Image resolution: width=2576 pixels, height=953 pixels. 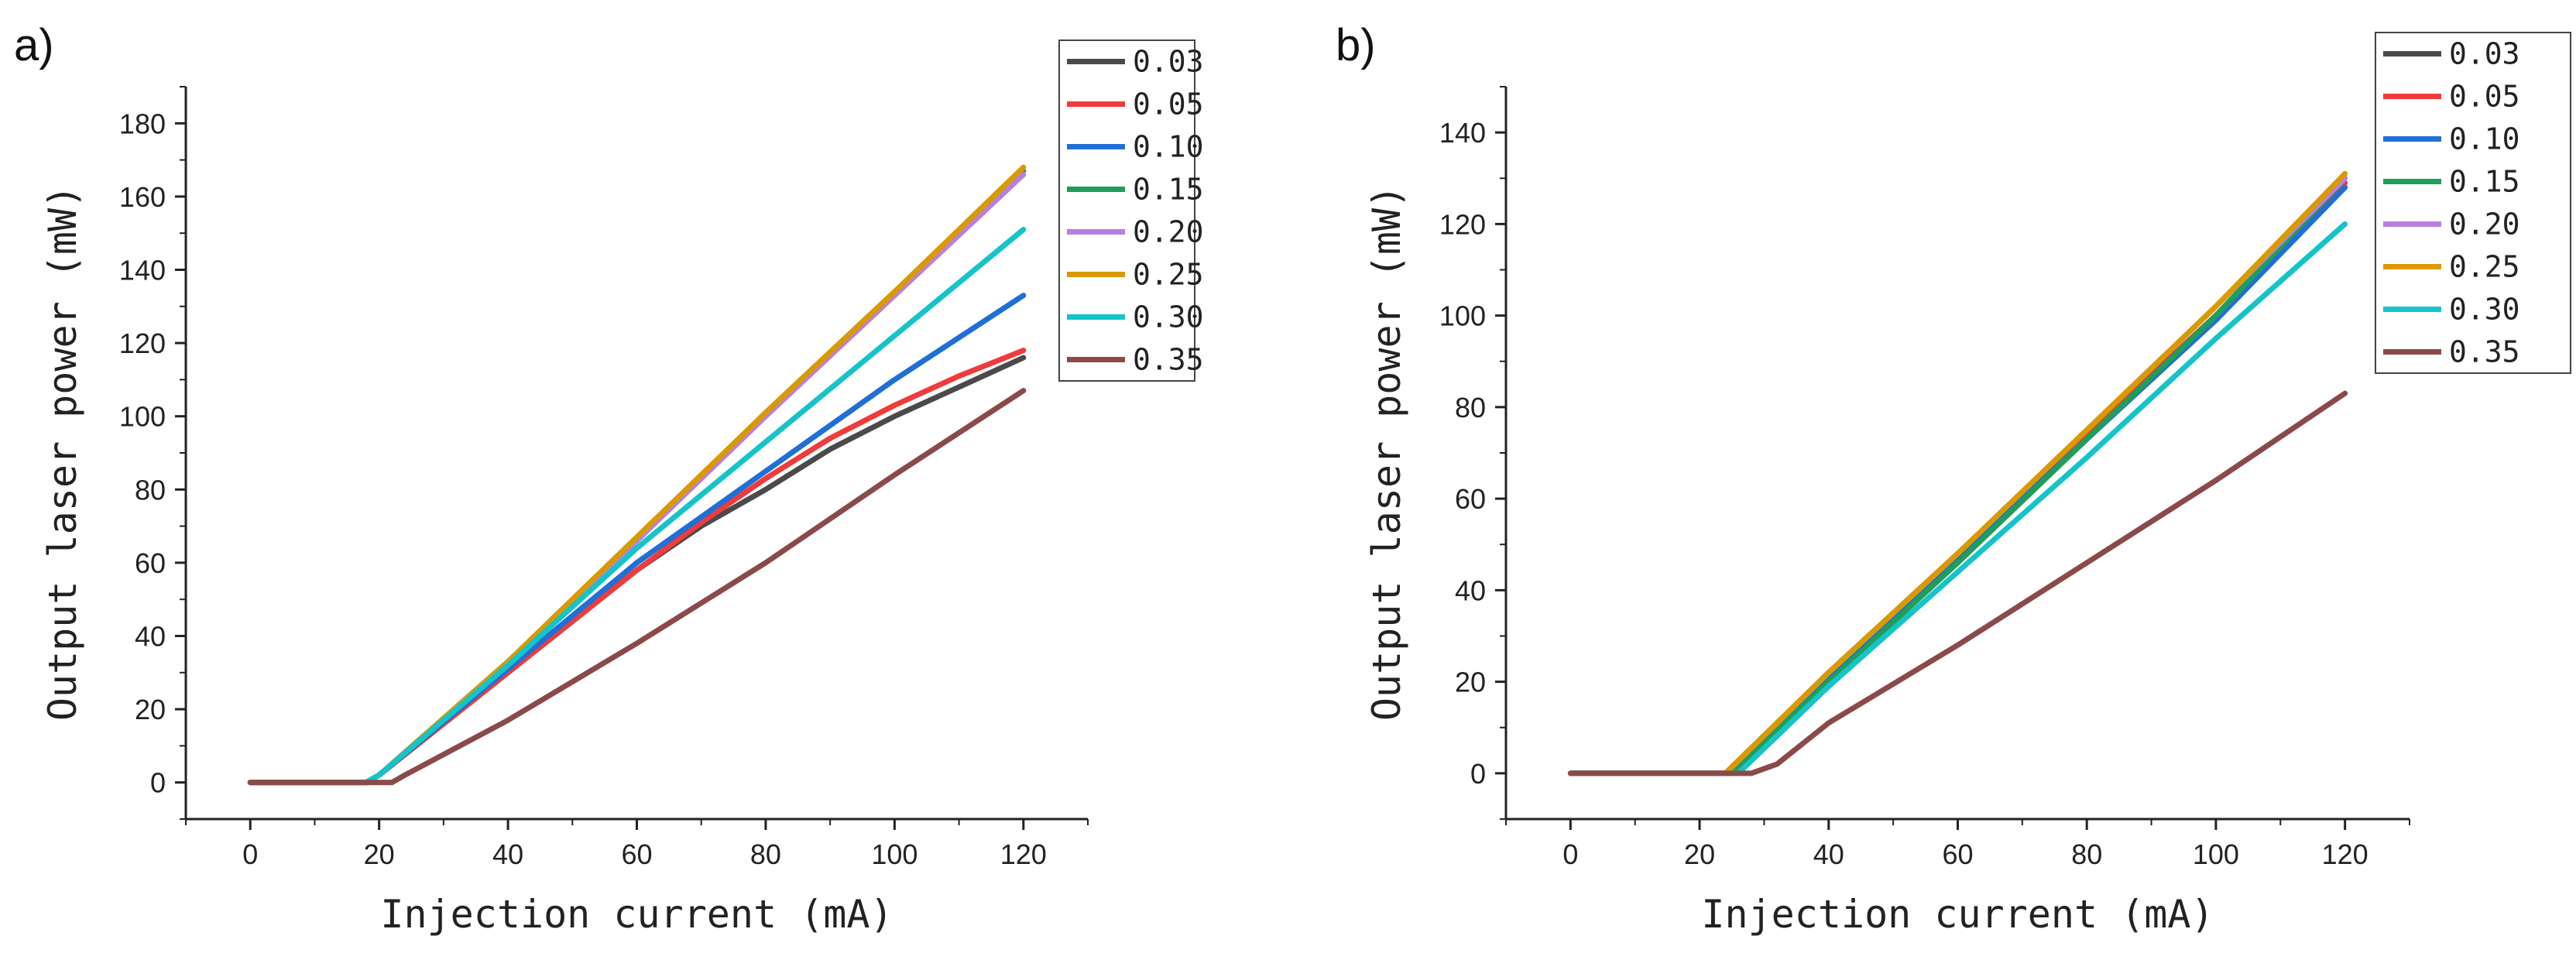 I want to click on y-tick-label: 180, so click(x=142, y=123).